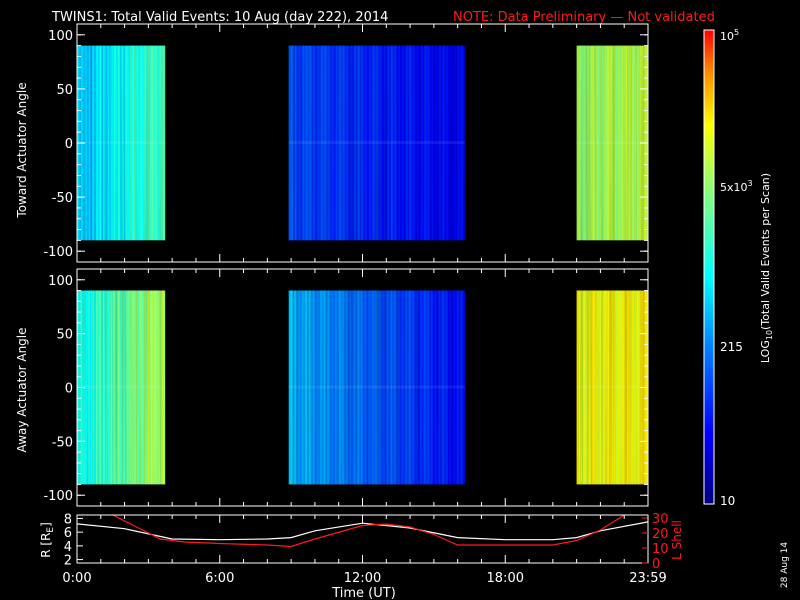 The height and width of the screenshot is (600, 800). I want to click on lshell-tick-label: 30, so click(660, 519).